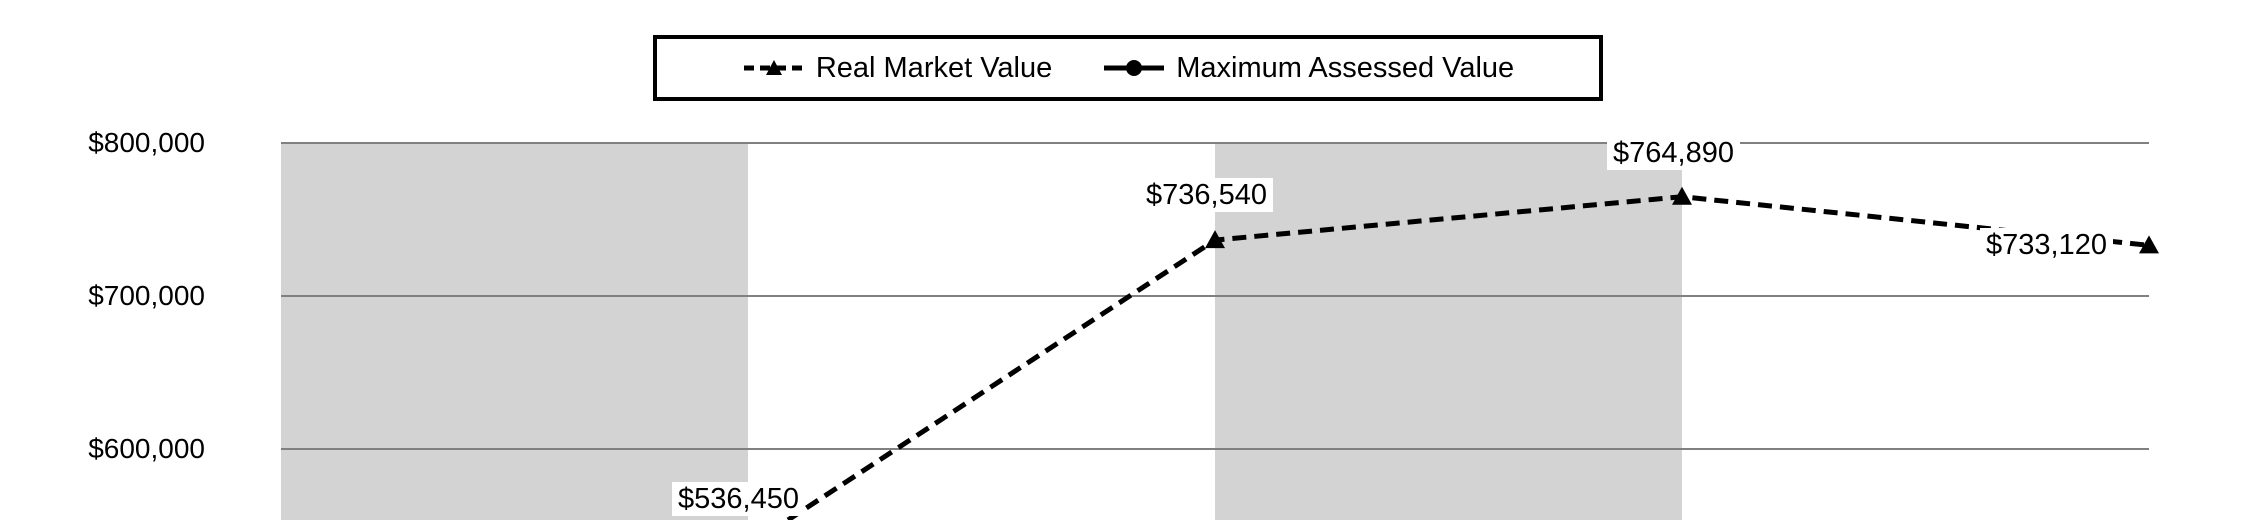 This screenshot has width=2250, height=520. I want to click on dashed-triangle-line-icon, so click(773, 67).